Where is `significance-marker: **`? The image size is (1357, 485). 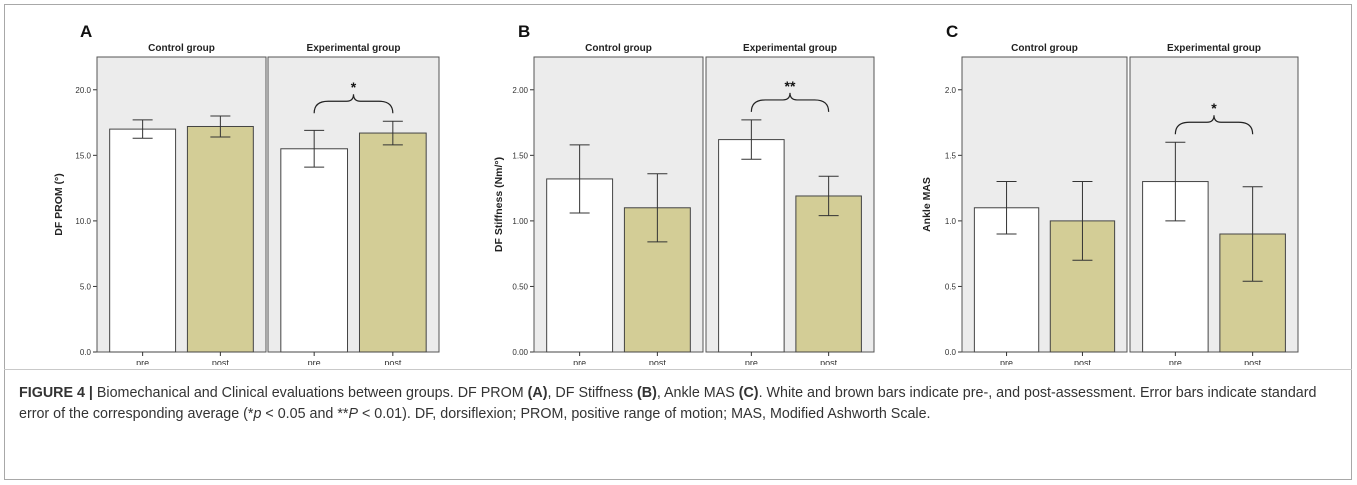 significance-marker: ** is located at coordinates (790, 86).